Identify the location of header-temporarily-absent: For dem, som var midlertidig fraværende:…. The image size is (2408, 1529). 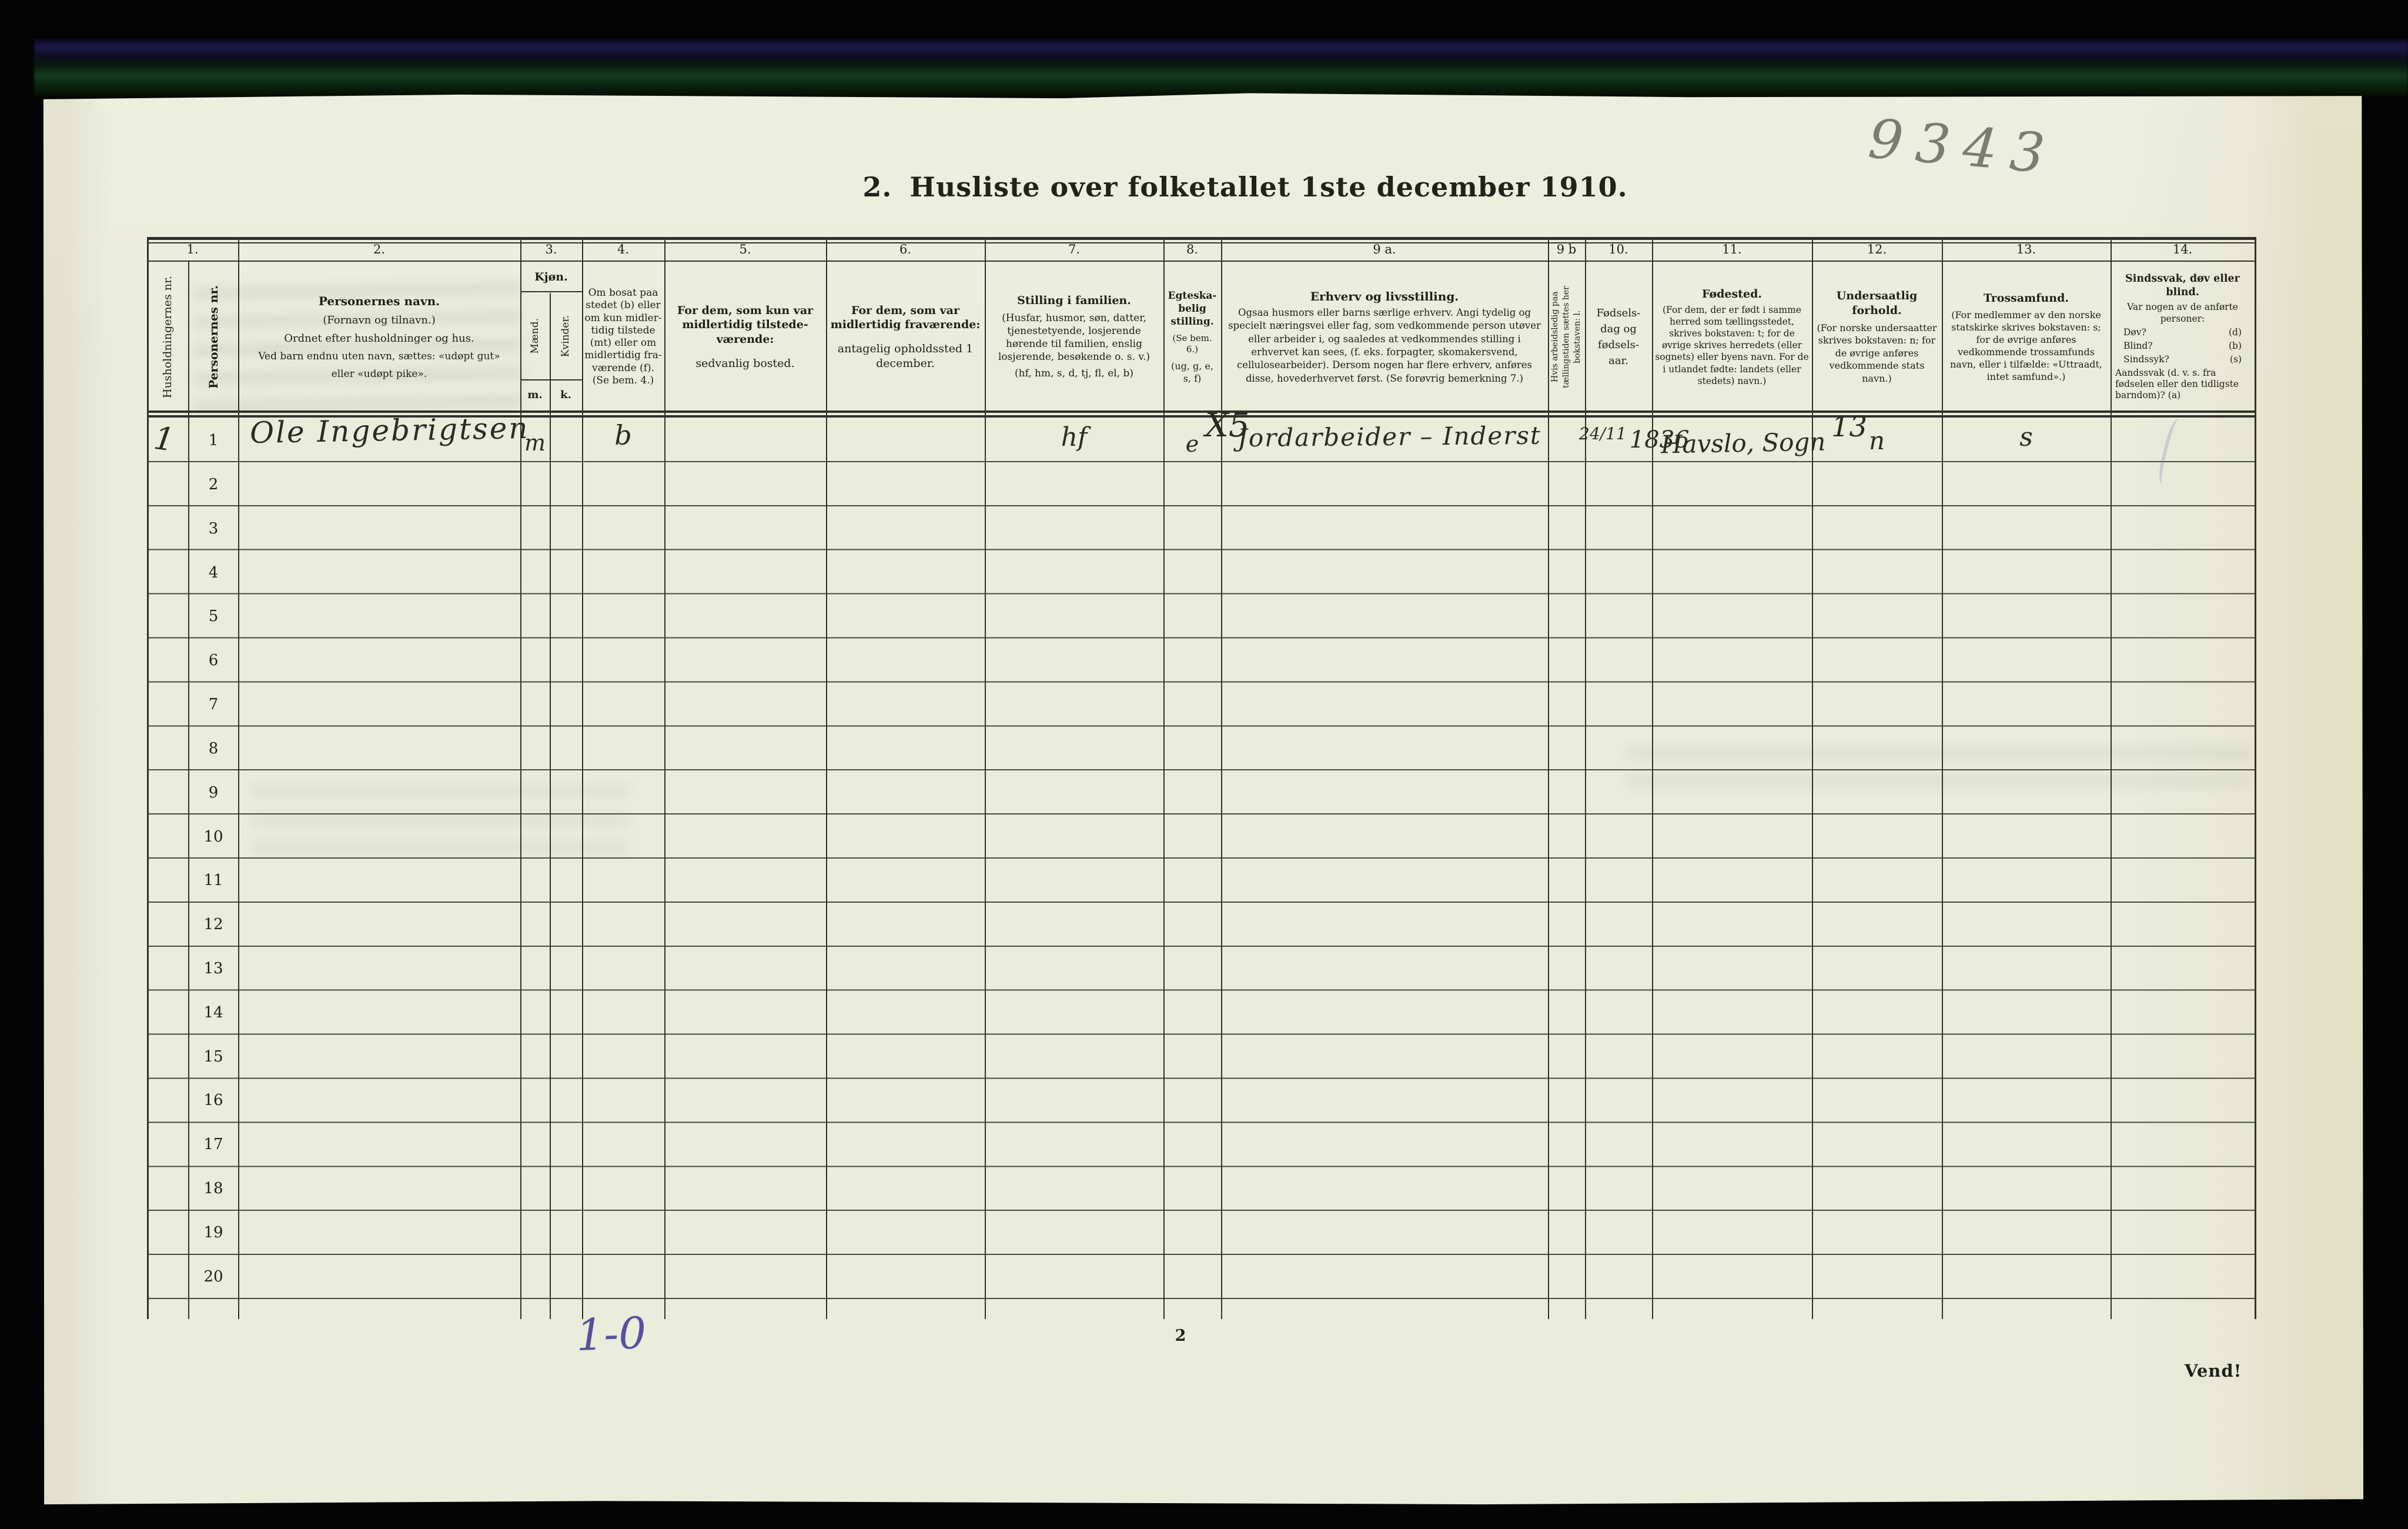
(905, 336).